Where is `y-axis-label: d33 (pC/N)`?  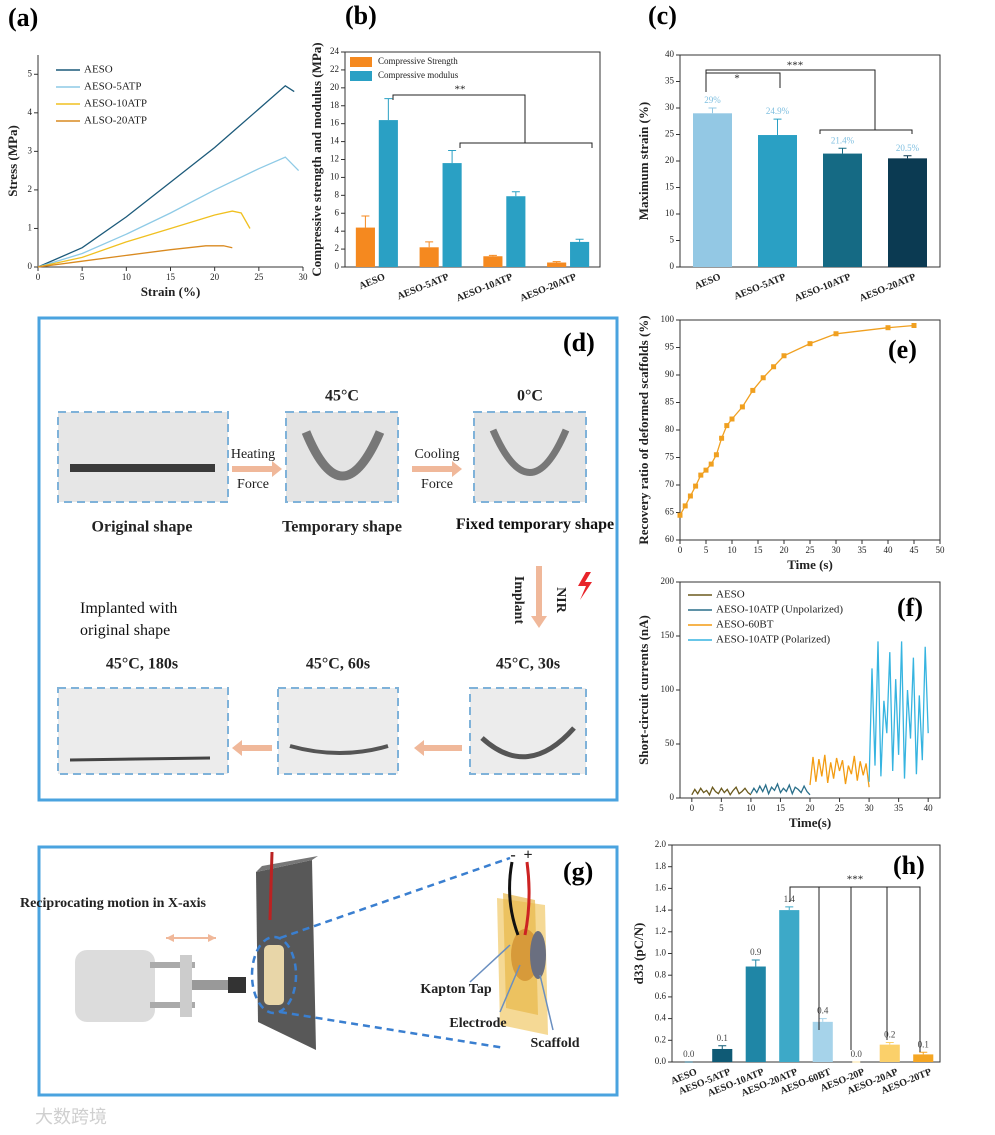 y-axis-label: d33 (pC/N) is located at coordinates (638, 954).